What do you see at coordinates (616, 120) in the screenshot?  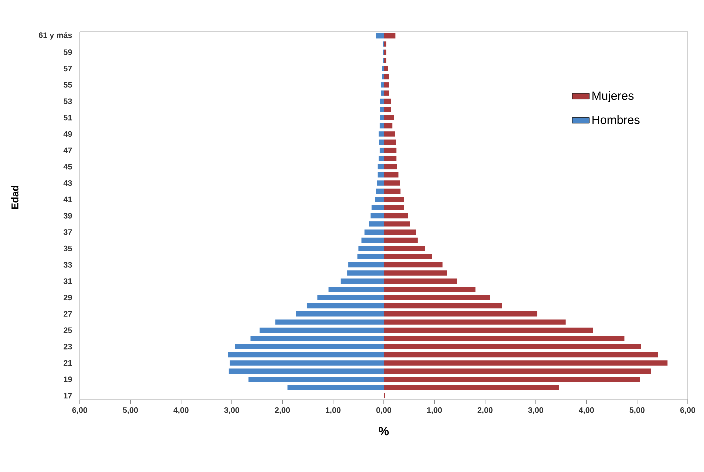 I see `legend-label: Hombres` at bounding box center [616, 120].